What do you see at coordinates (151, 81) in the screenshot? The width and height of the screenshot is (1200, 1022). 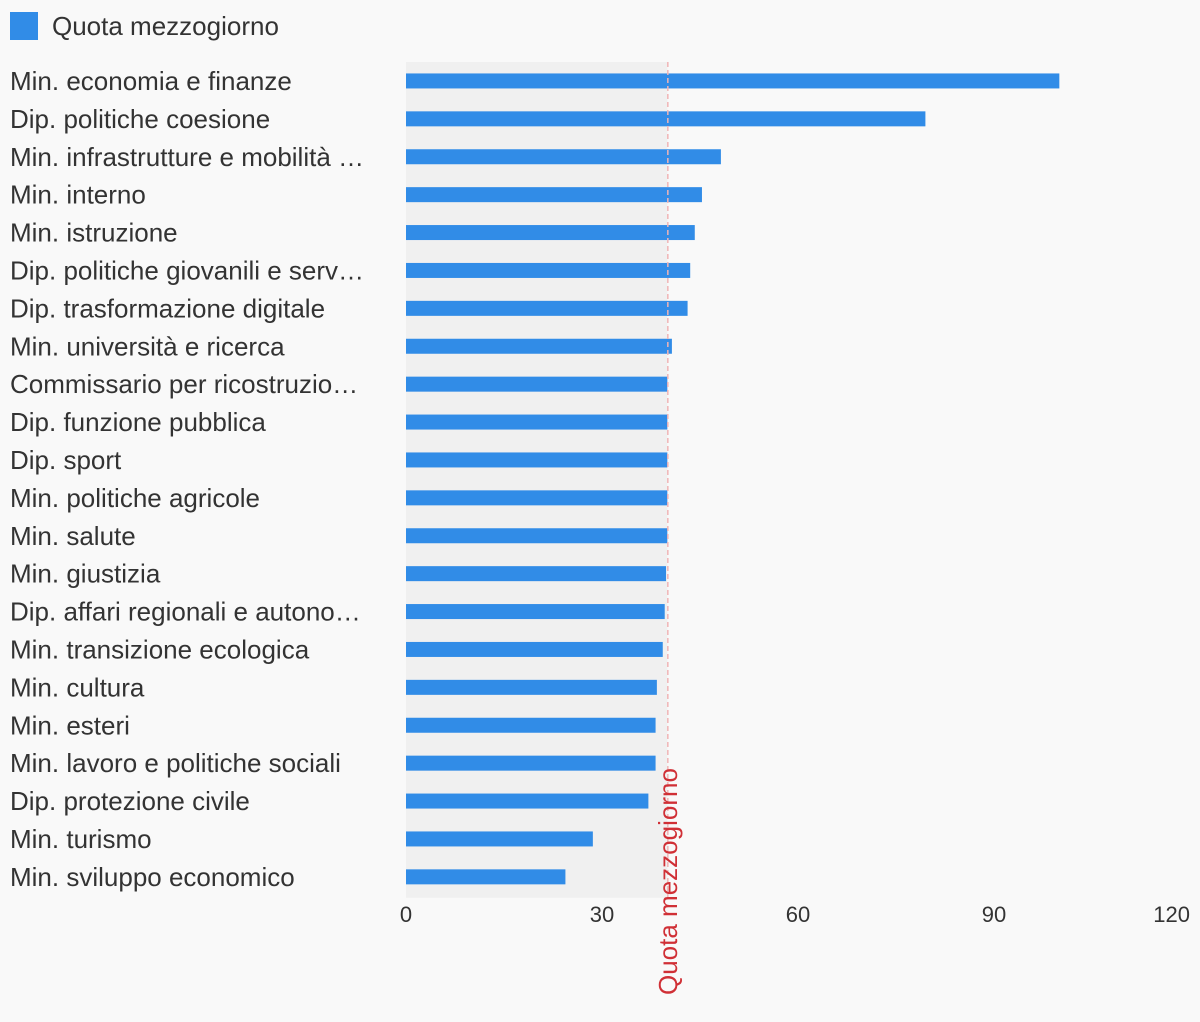 I see `category-label: Min. economia e finanze` at bounding box center [151, 81].